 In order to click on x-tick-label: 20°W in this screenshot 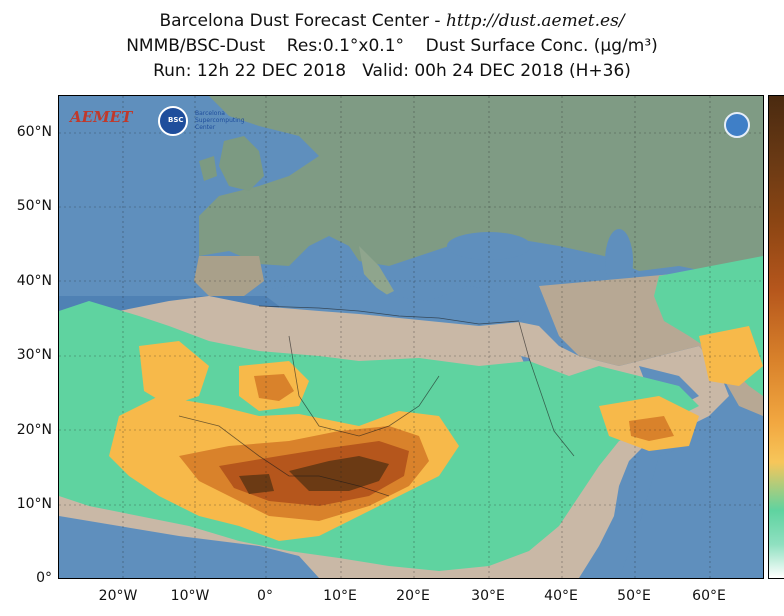, I will do `click(118, 596)`.